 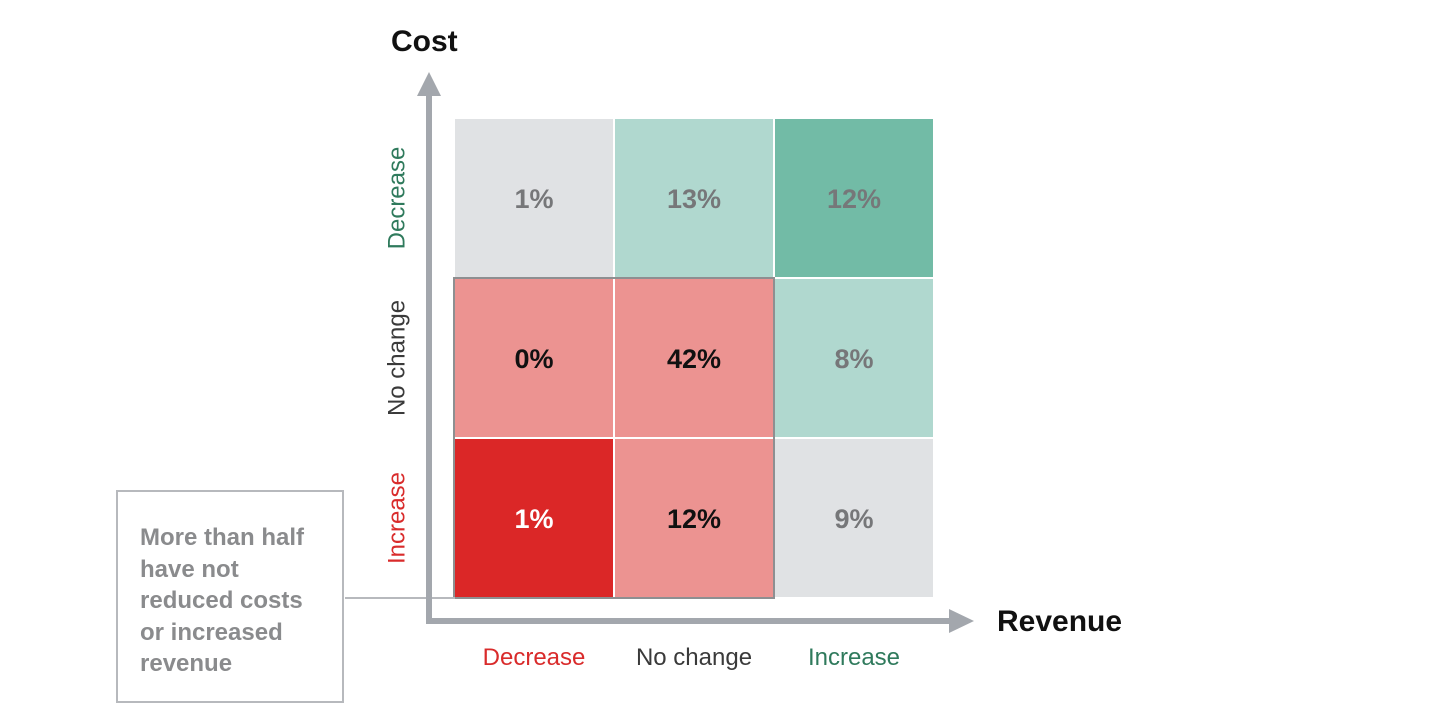 I want to click on x-axis-tick-labels: Decrease No change Increase, so click(x=691, y=657).